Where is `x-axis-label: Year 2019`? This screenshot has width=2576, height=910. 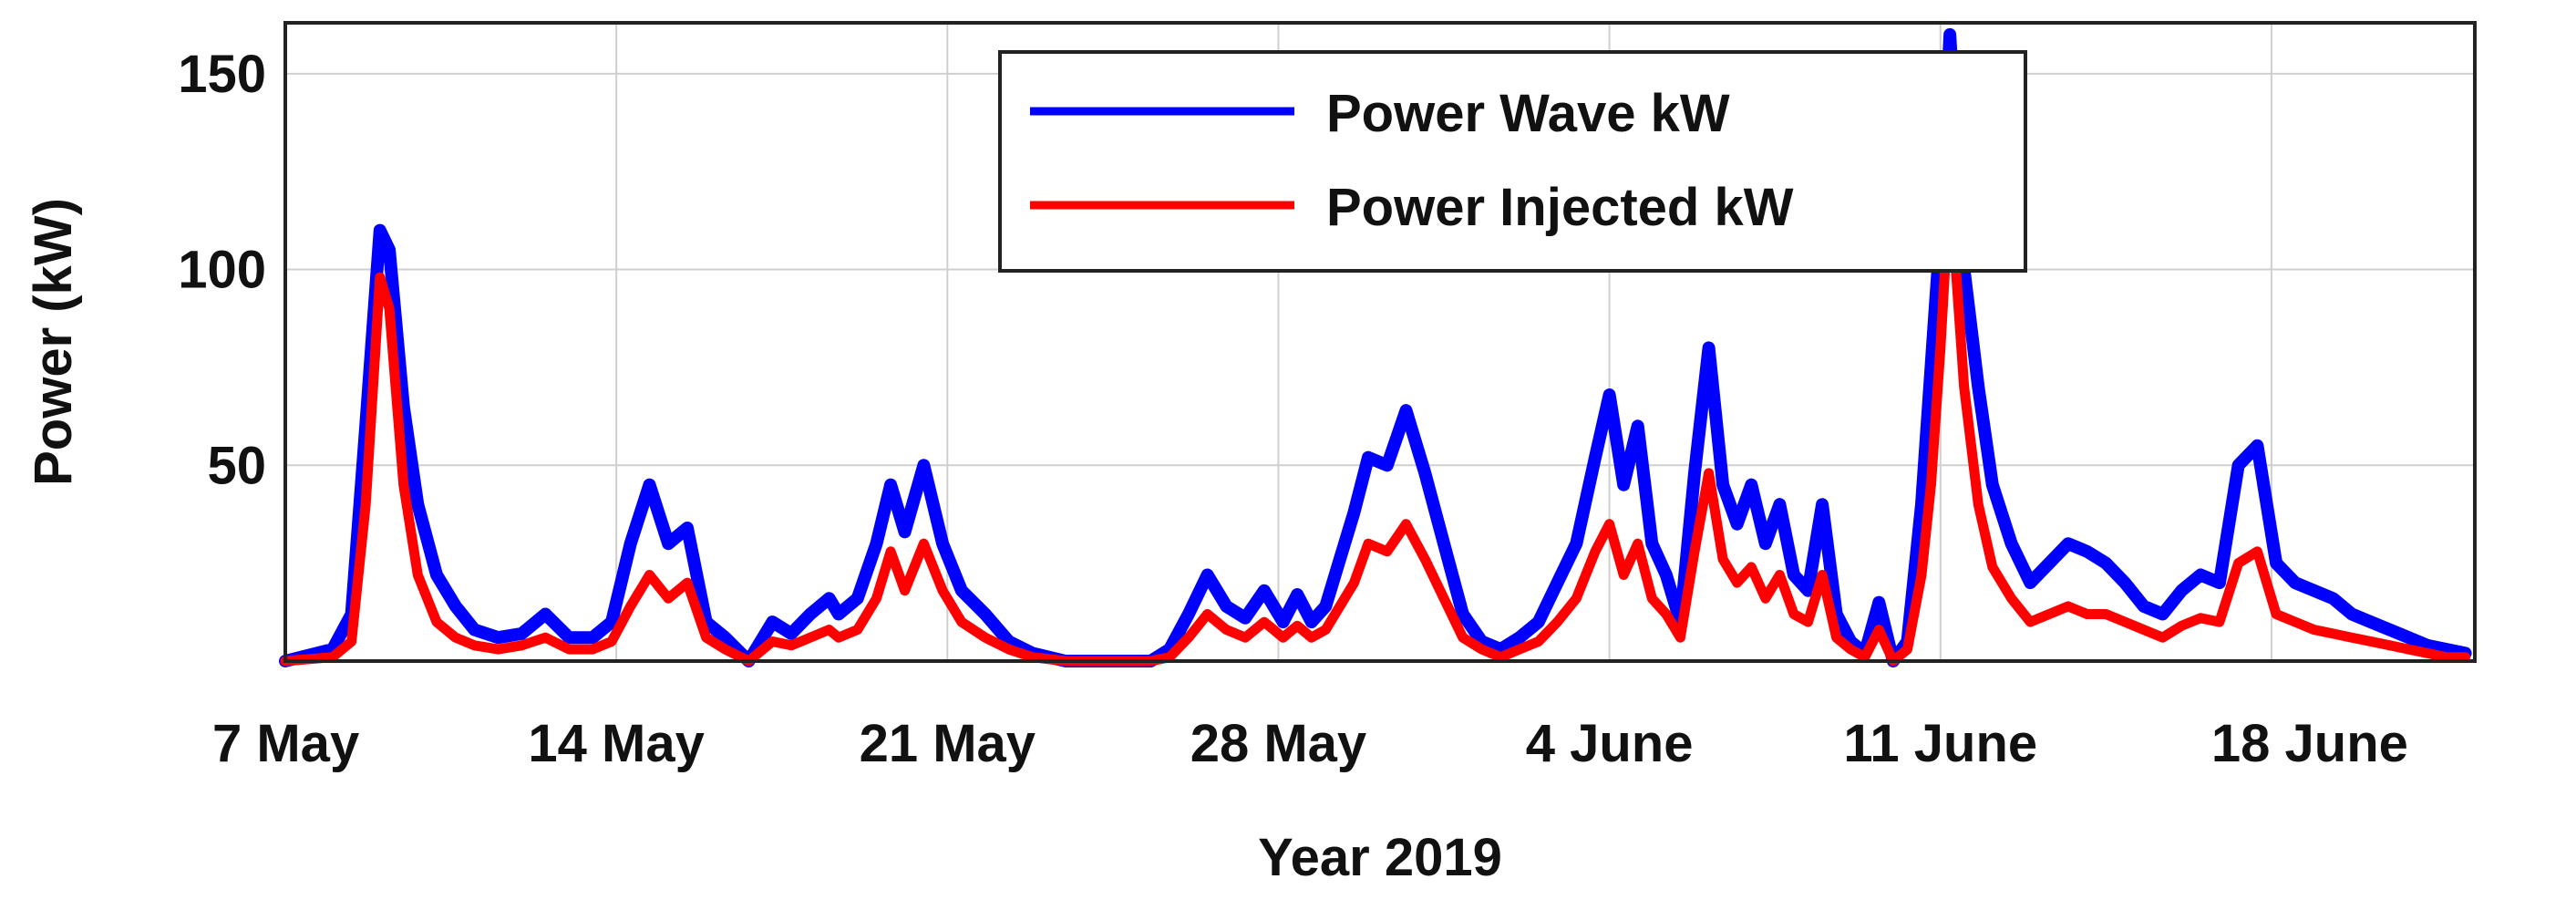 x-axis-label: Year 2019 is located at coordinates (1380, 858).